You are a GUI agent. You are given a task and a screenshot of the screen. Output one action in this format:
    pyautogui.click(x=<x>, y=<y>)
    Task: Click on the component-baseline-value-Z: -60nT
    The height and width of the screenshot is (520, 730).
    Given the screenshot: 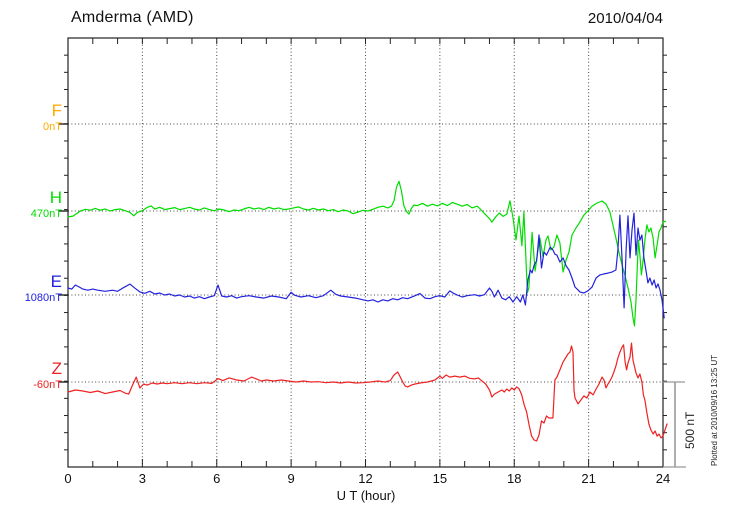 What is the action you would take?
    pyautogui.click(x=47, y=385)
    